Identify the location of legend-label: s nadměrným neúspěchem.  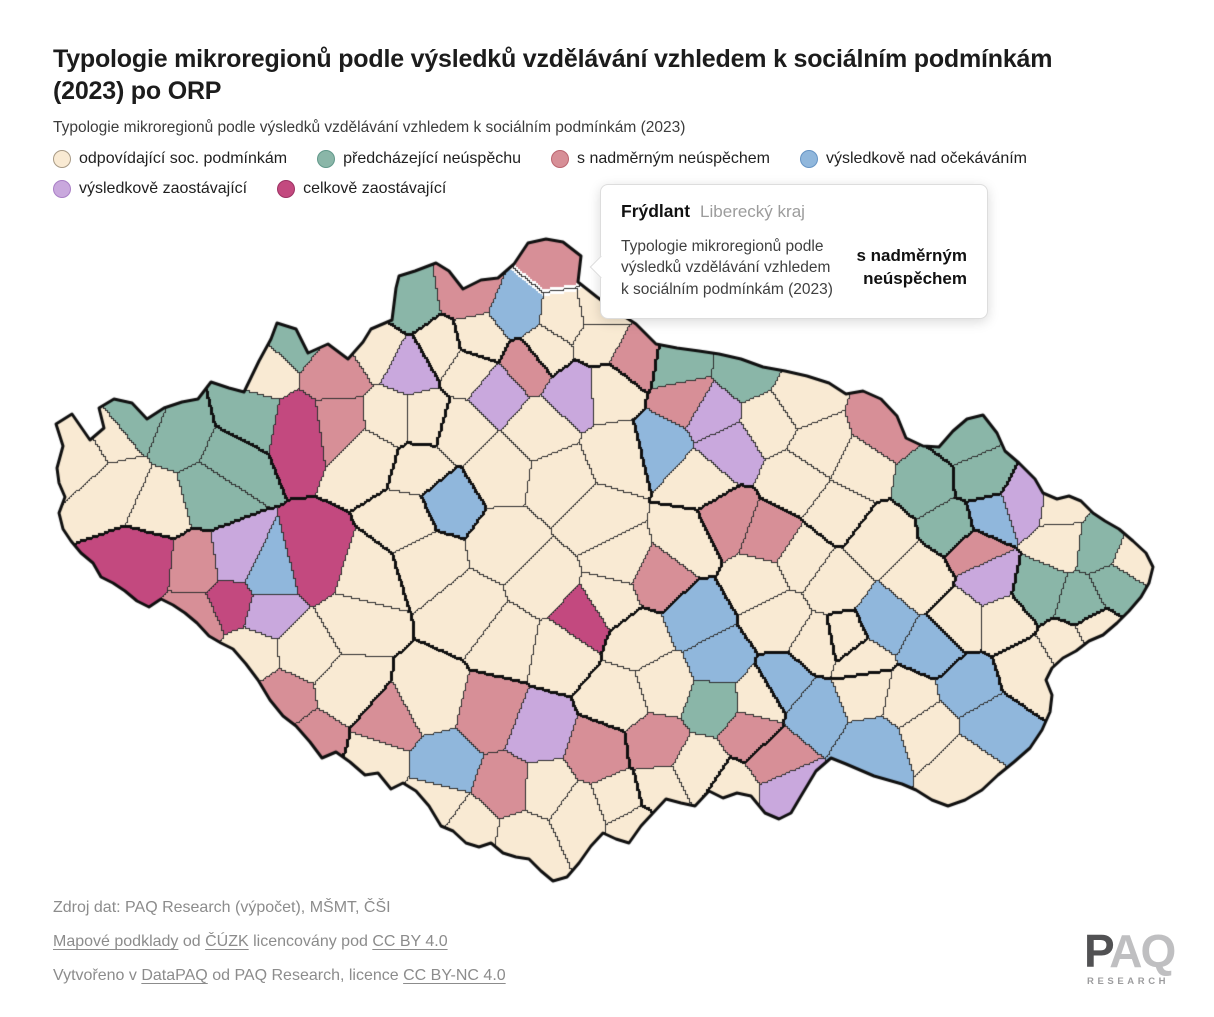
(673, 158).